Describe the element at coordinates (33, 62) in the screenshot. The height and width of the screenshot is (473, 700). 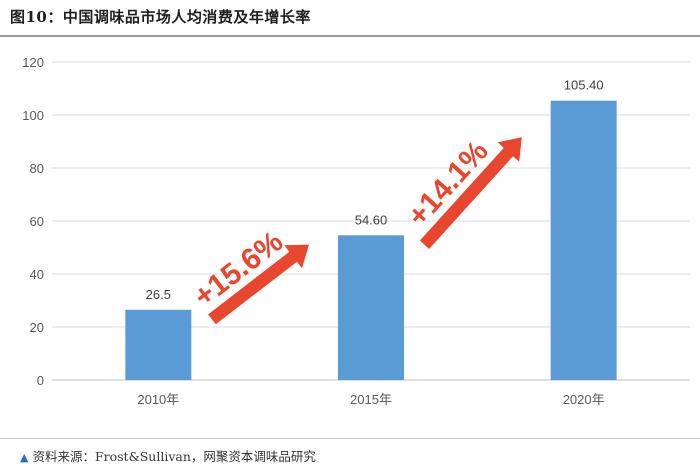
I see `y-tick-label: 120` at that location.